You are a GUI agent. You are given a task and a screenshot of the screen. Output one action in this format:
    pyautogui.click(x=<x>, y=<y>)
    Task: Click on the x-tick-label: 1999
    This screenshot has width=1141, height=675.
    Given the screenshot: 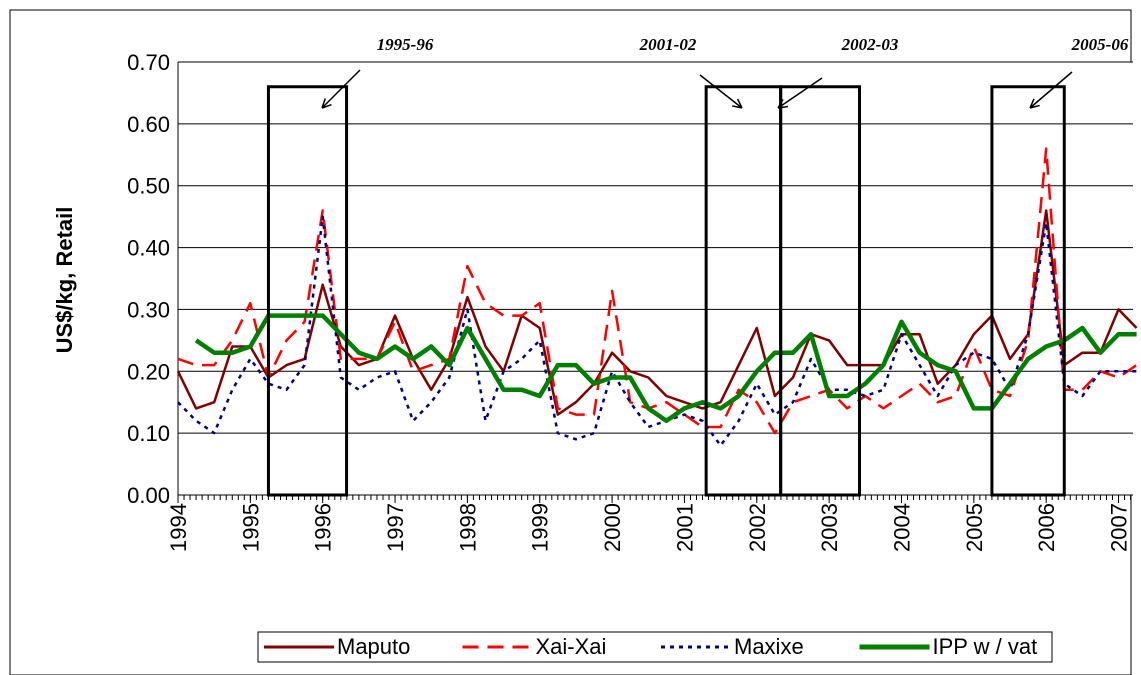 What is the action you would take?
    pyautogui.click(x=540, y=527)
    